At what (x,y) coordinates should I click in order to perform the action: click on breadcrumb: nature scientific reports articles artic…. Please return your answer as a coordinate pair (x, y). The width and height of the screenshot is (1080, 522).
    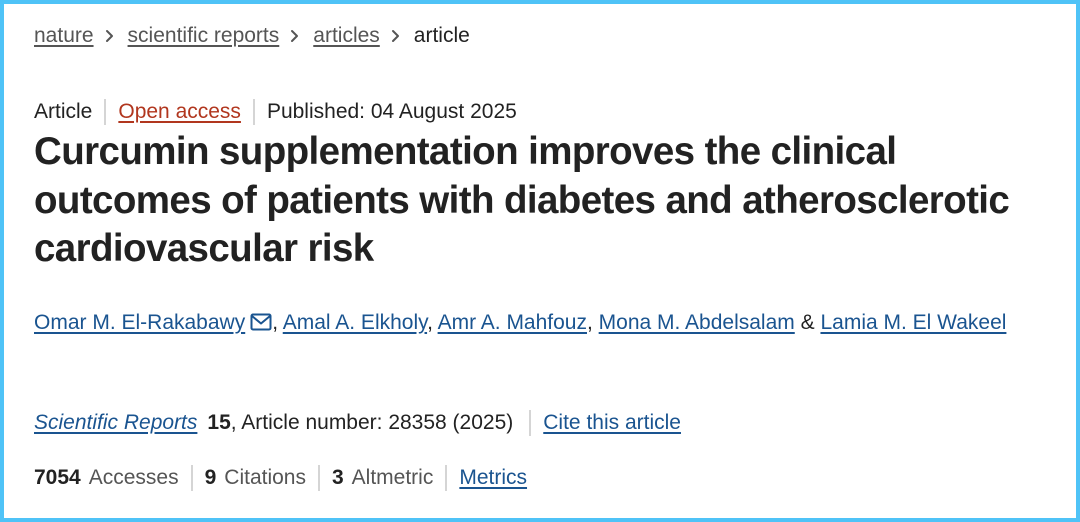
    Looking at the image, I should click on (252, 36).